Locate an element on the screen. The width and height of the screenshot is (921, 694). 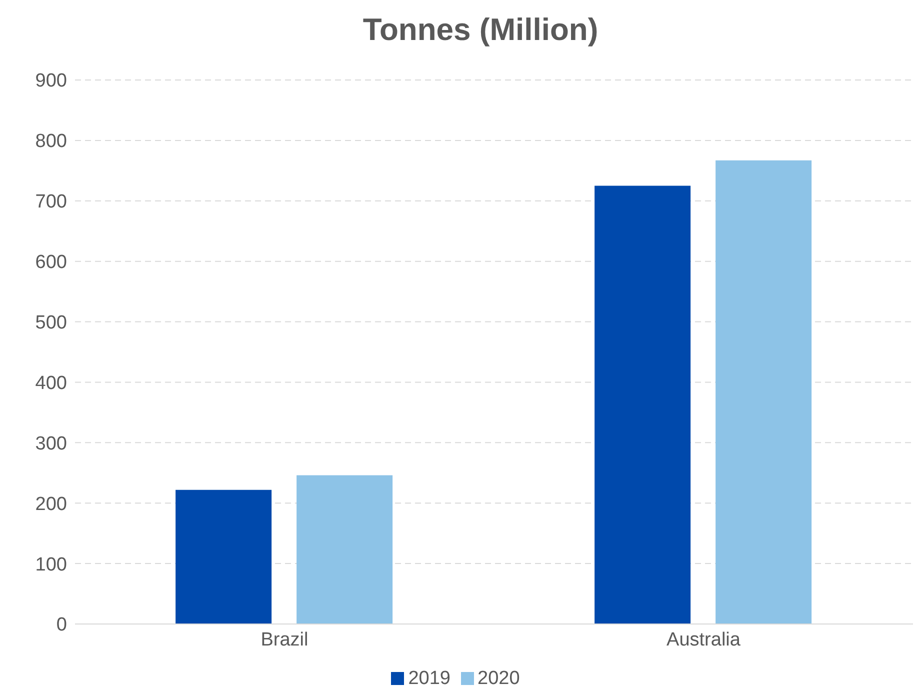
y-tick-label: 900 is located at coordinates (51, 81).